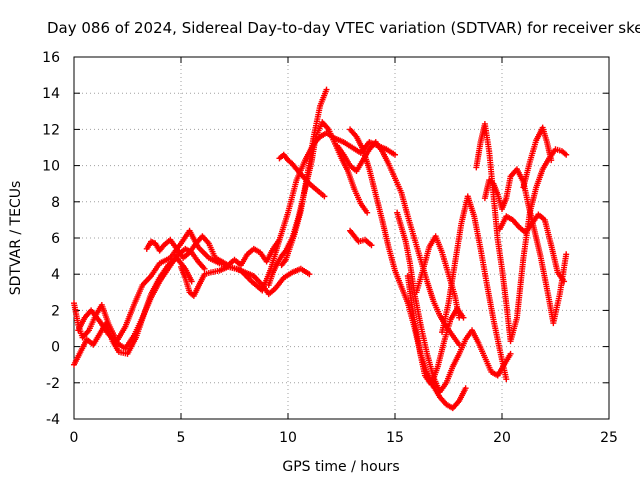 This screenshot has width=640, height=480. What do you see at coordinates (609, 438) in the screenshot?
I see `x-tick-label: 25` at bounding box center [609, 438].